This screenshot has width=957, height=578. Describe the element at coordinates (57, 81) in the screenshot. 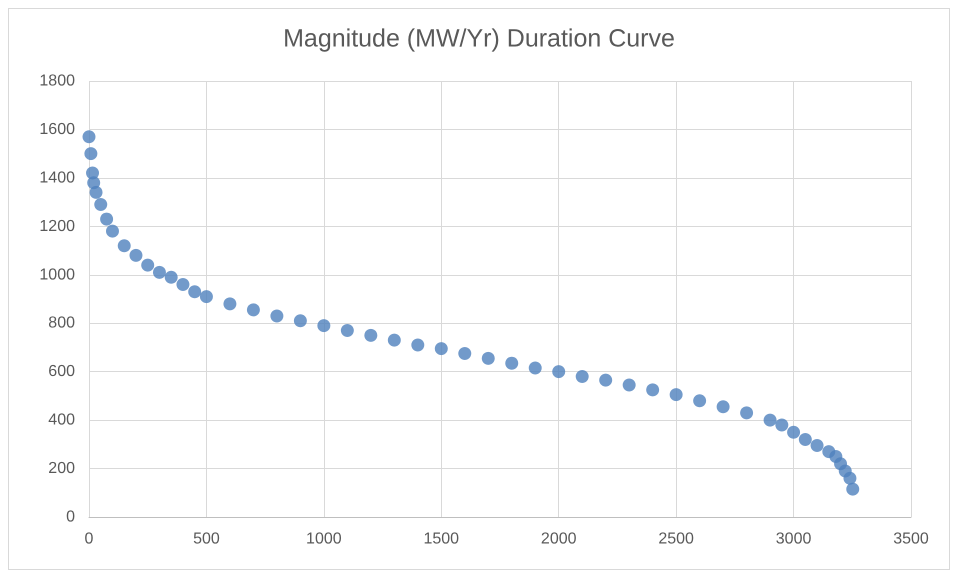

I see `y-tick-label: 1800` at that location.